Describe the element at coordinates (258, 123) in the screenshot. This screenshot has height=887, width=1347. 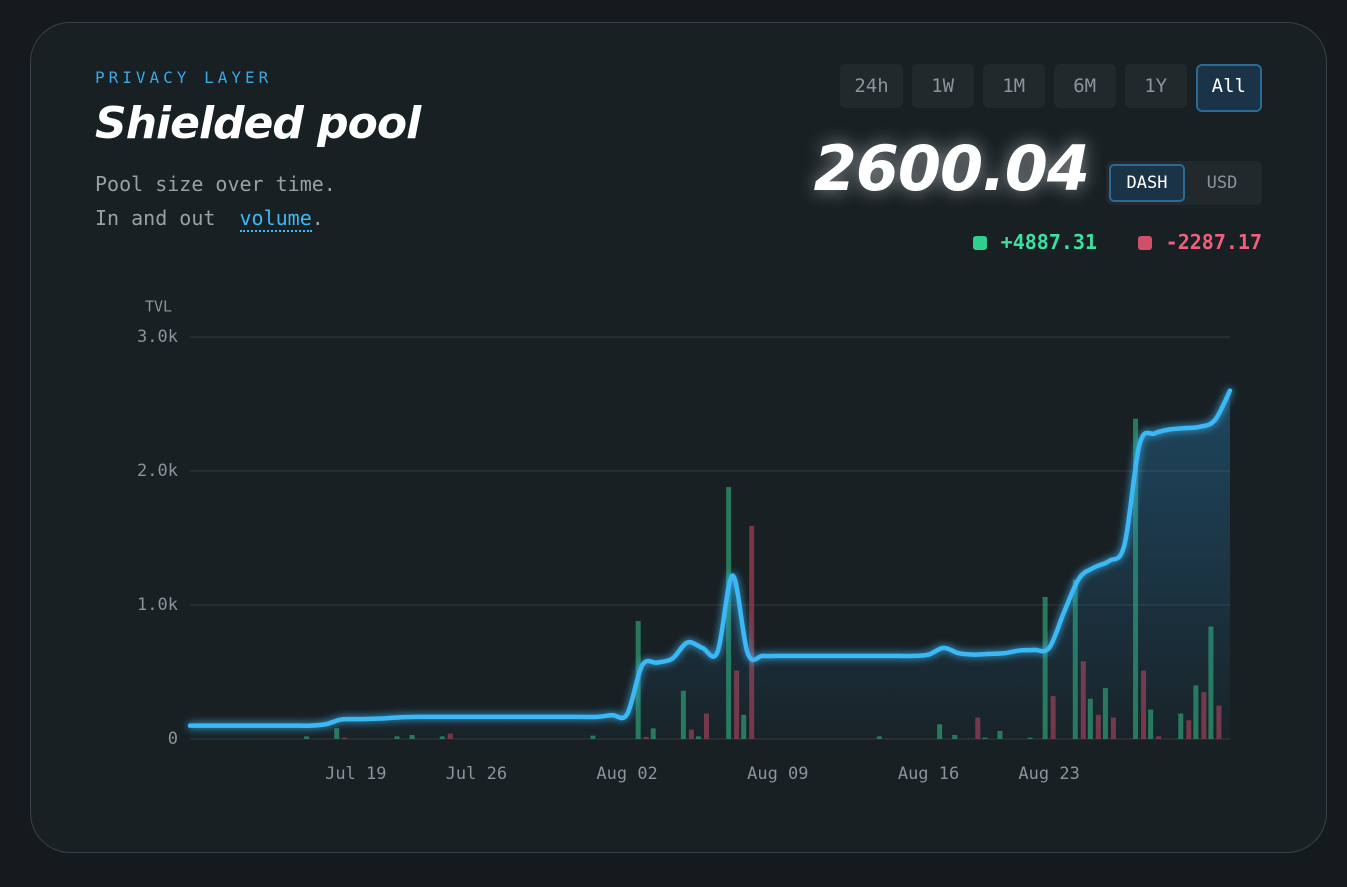
I see `title: Shielded pool` at that location.